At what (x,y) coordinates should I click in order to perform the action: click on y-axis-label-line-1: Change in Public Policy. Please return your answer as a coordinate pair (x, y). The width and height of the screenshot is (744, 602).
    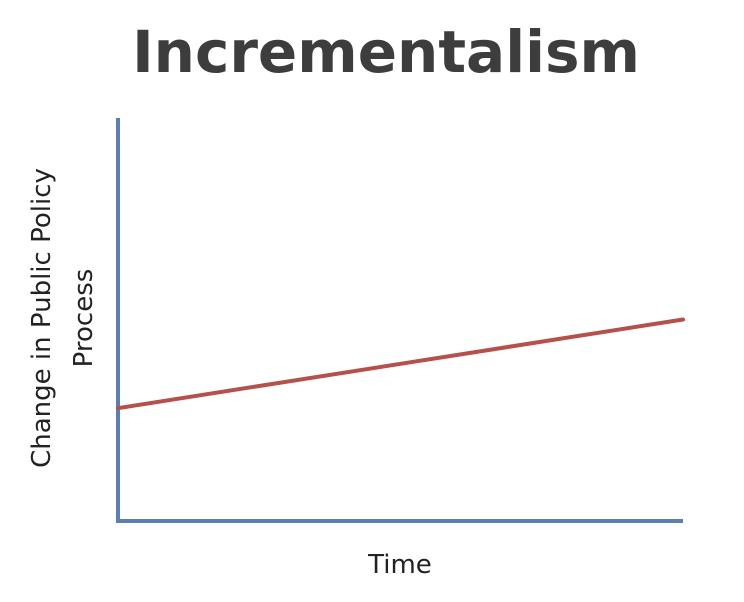
    Looking at the image, I should click on (42, 318).